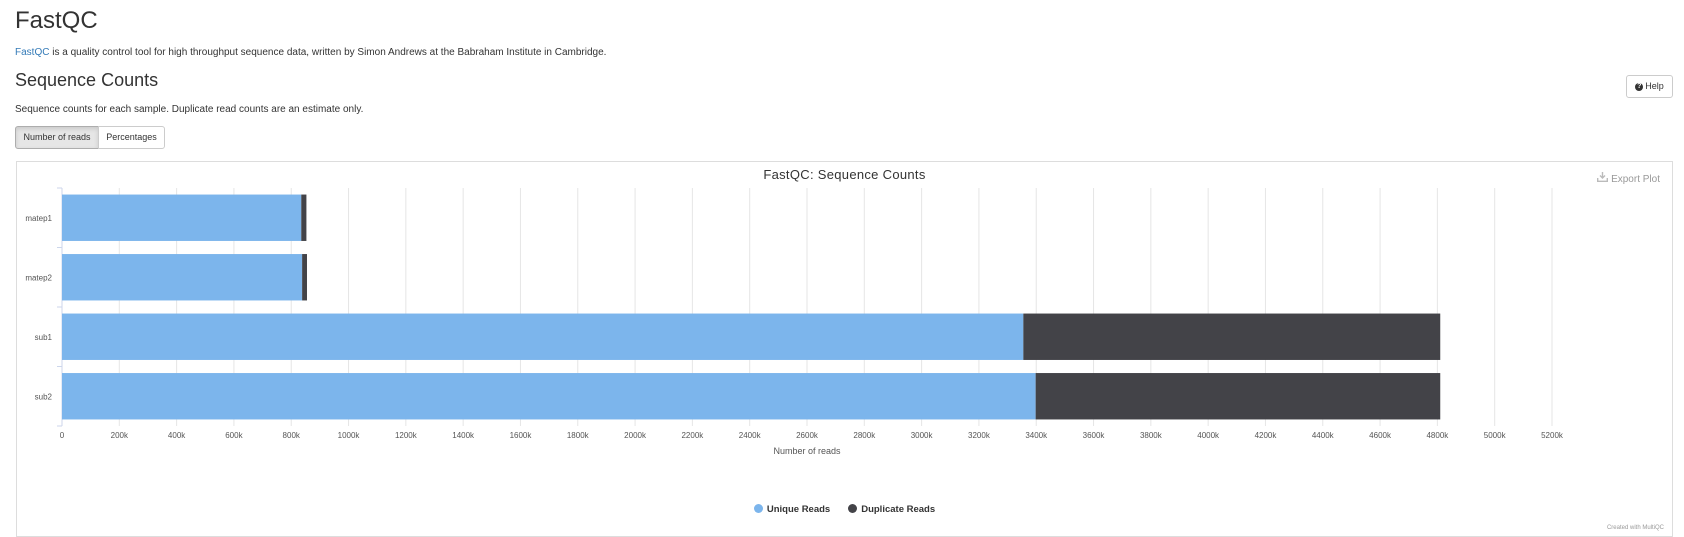 Image resolution: width=1684 pixels, height=537 pixels. What do you see at coordinates (1603, 178) in the screenshot?
I see `download-icon` at bounding box center [1603, 178].